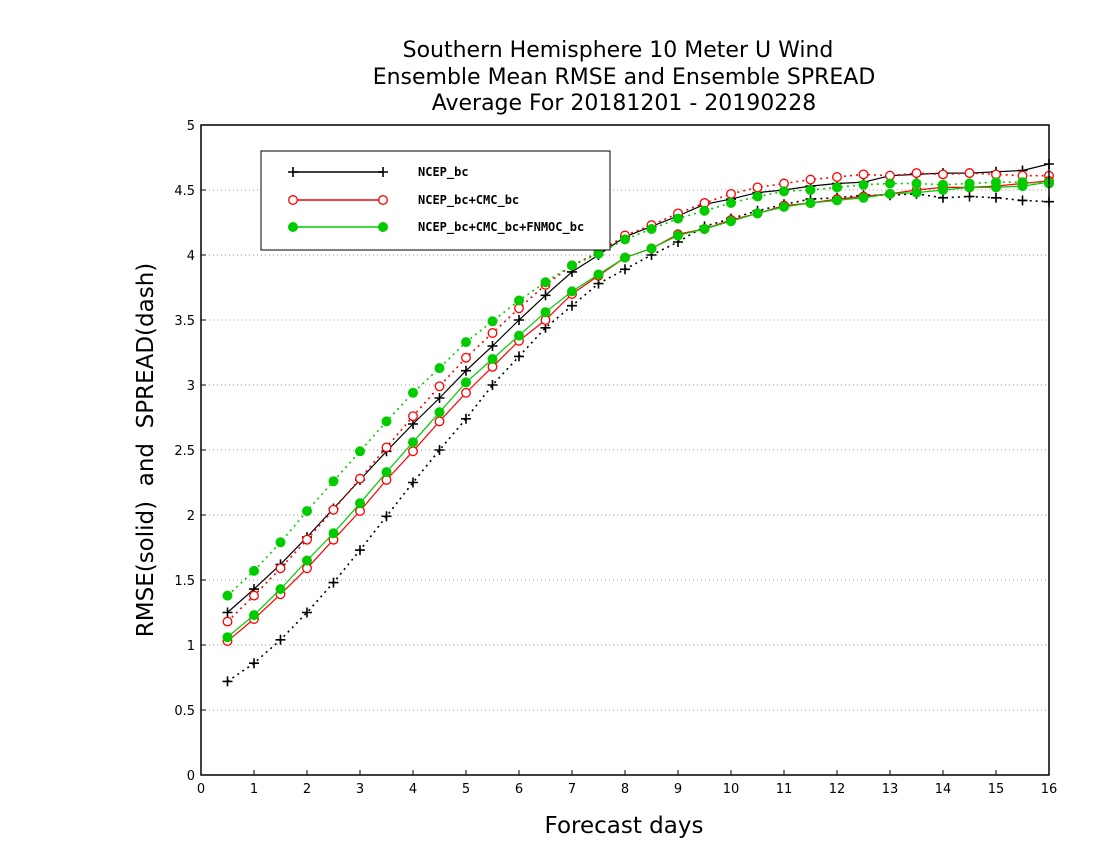  I want to click on x-axis-ticks: 0 1 2 3 4 5 6 7 8 9 10 11 12 13 14 15 16, so click(627, 783).